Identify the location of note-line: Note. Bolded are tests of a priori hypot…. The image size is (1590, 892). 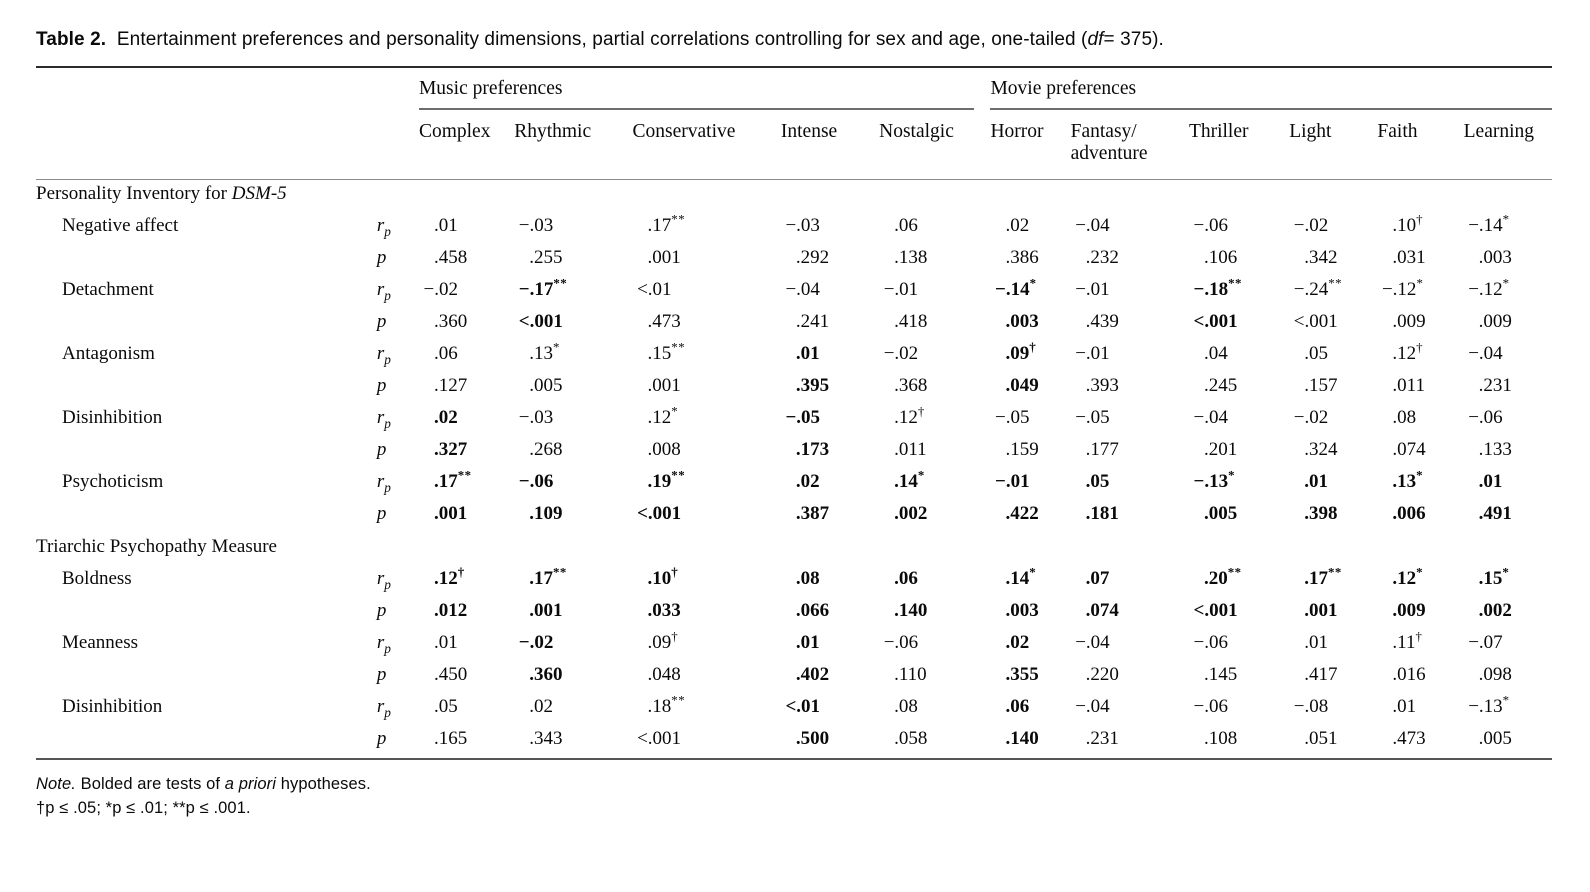
(795, 785).